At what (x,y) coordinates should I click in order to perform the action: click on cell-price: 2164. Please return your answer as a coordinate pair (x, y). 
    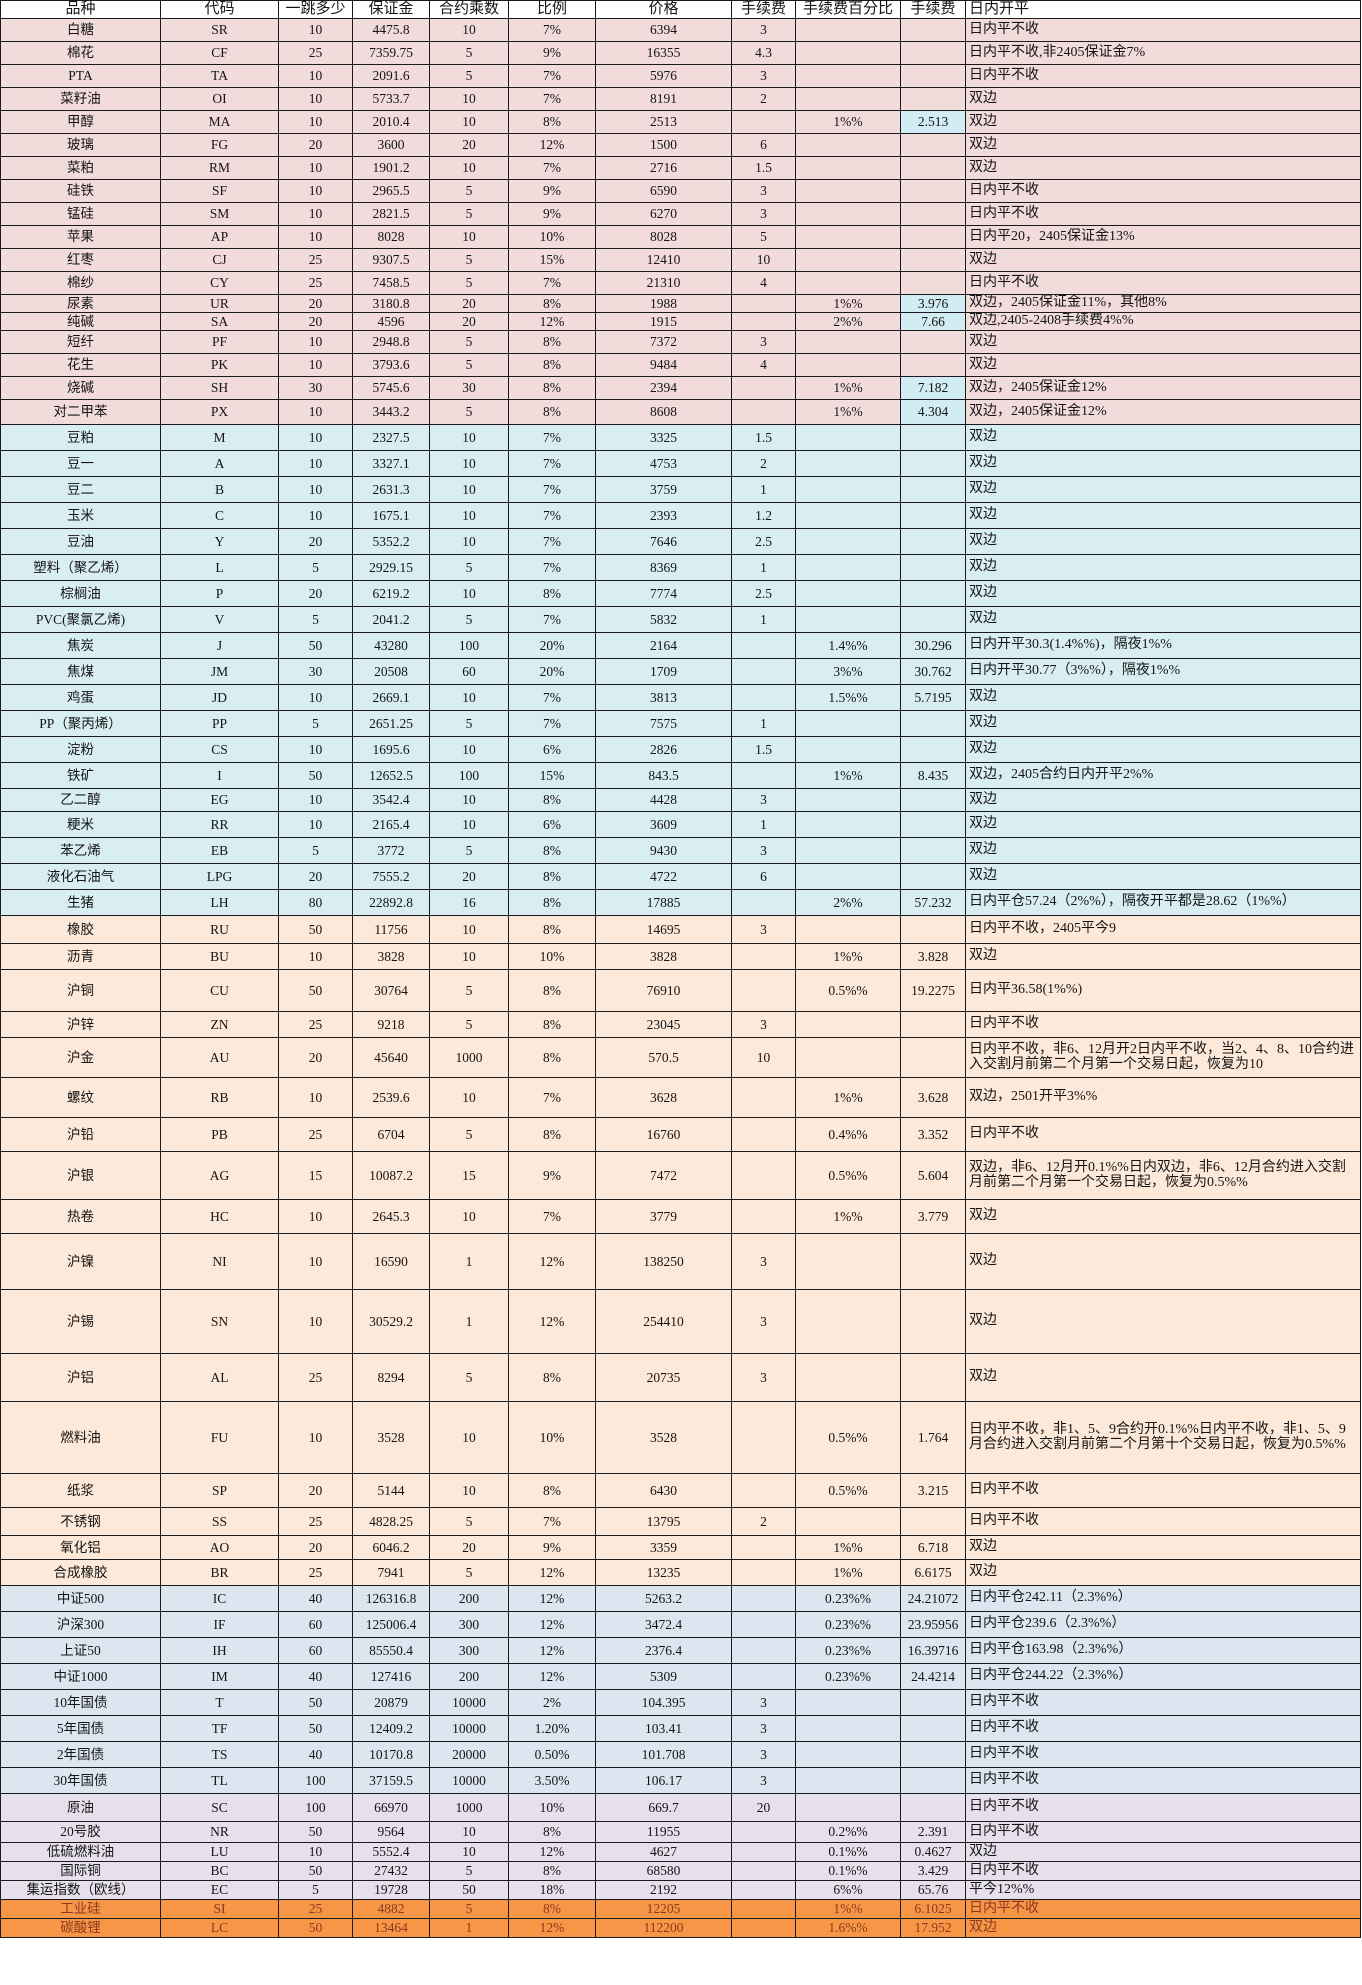
    Looking at the image, I should click on (663, 645).